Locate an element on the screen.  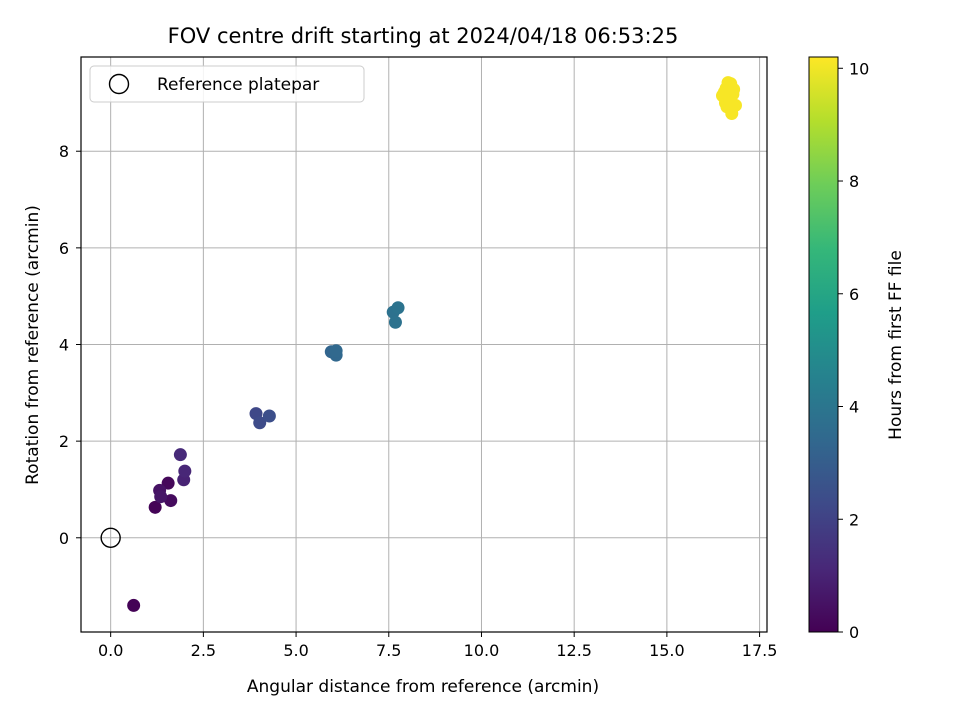
x-tick-label: 0.0 is located at coordinates (110, 650).